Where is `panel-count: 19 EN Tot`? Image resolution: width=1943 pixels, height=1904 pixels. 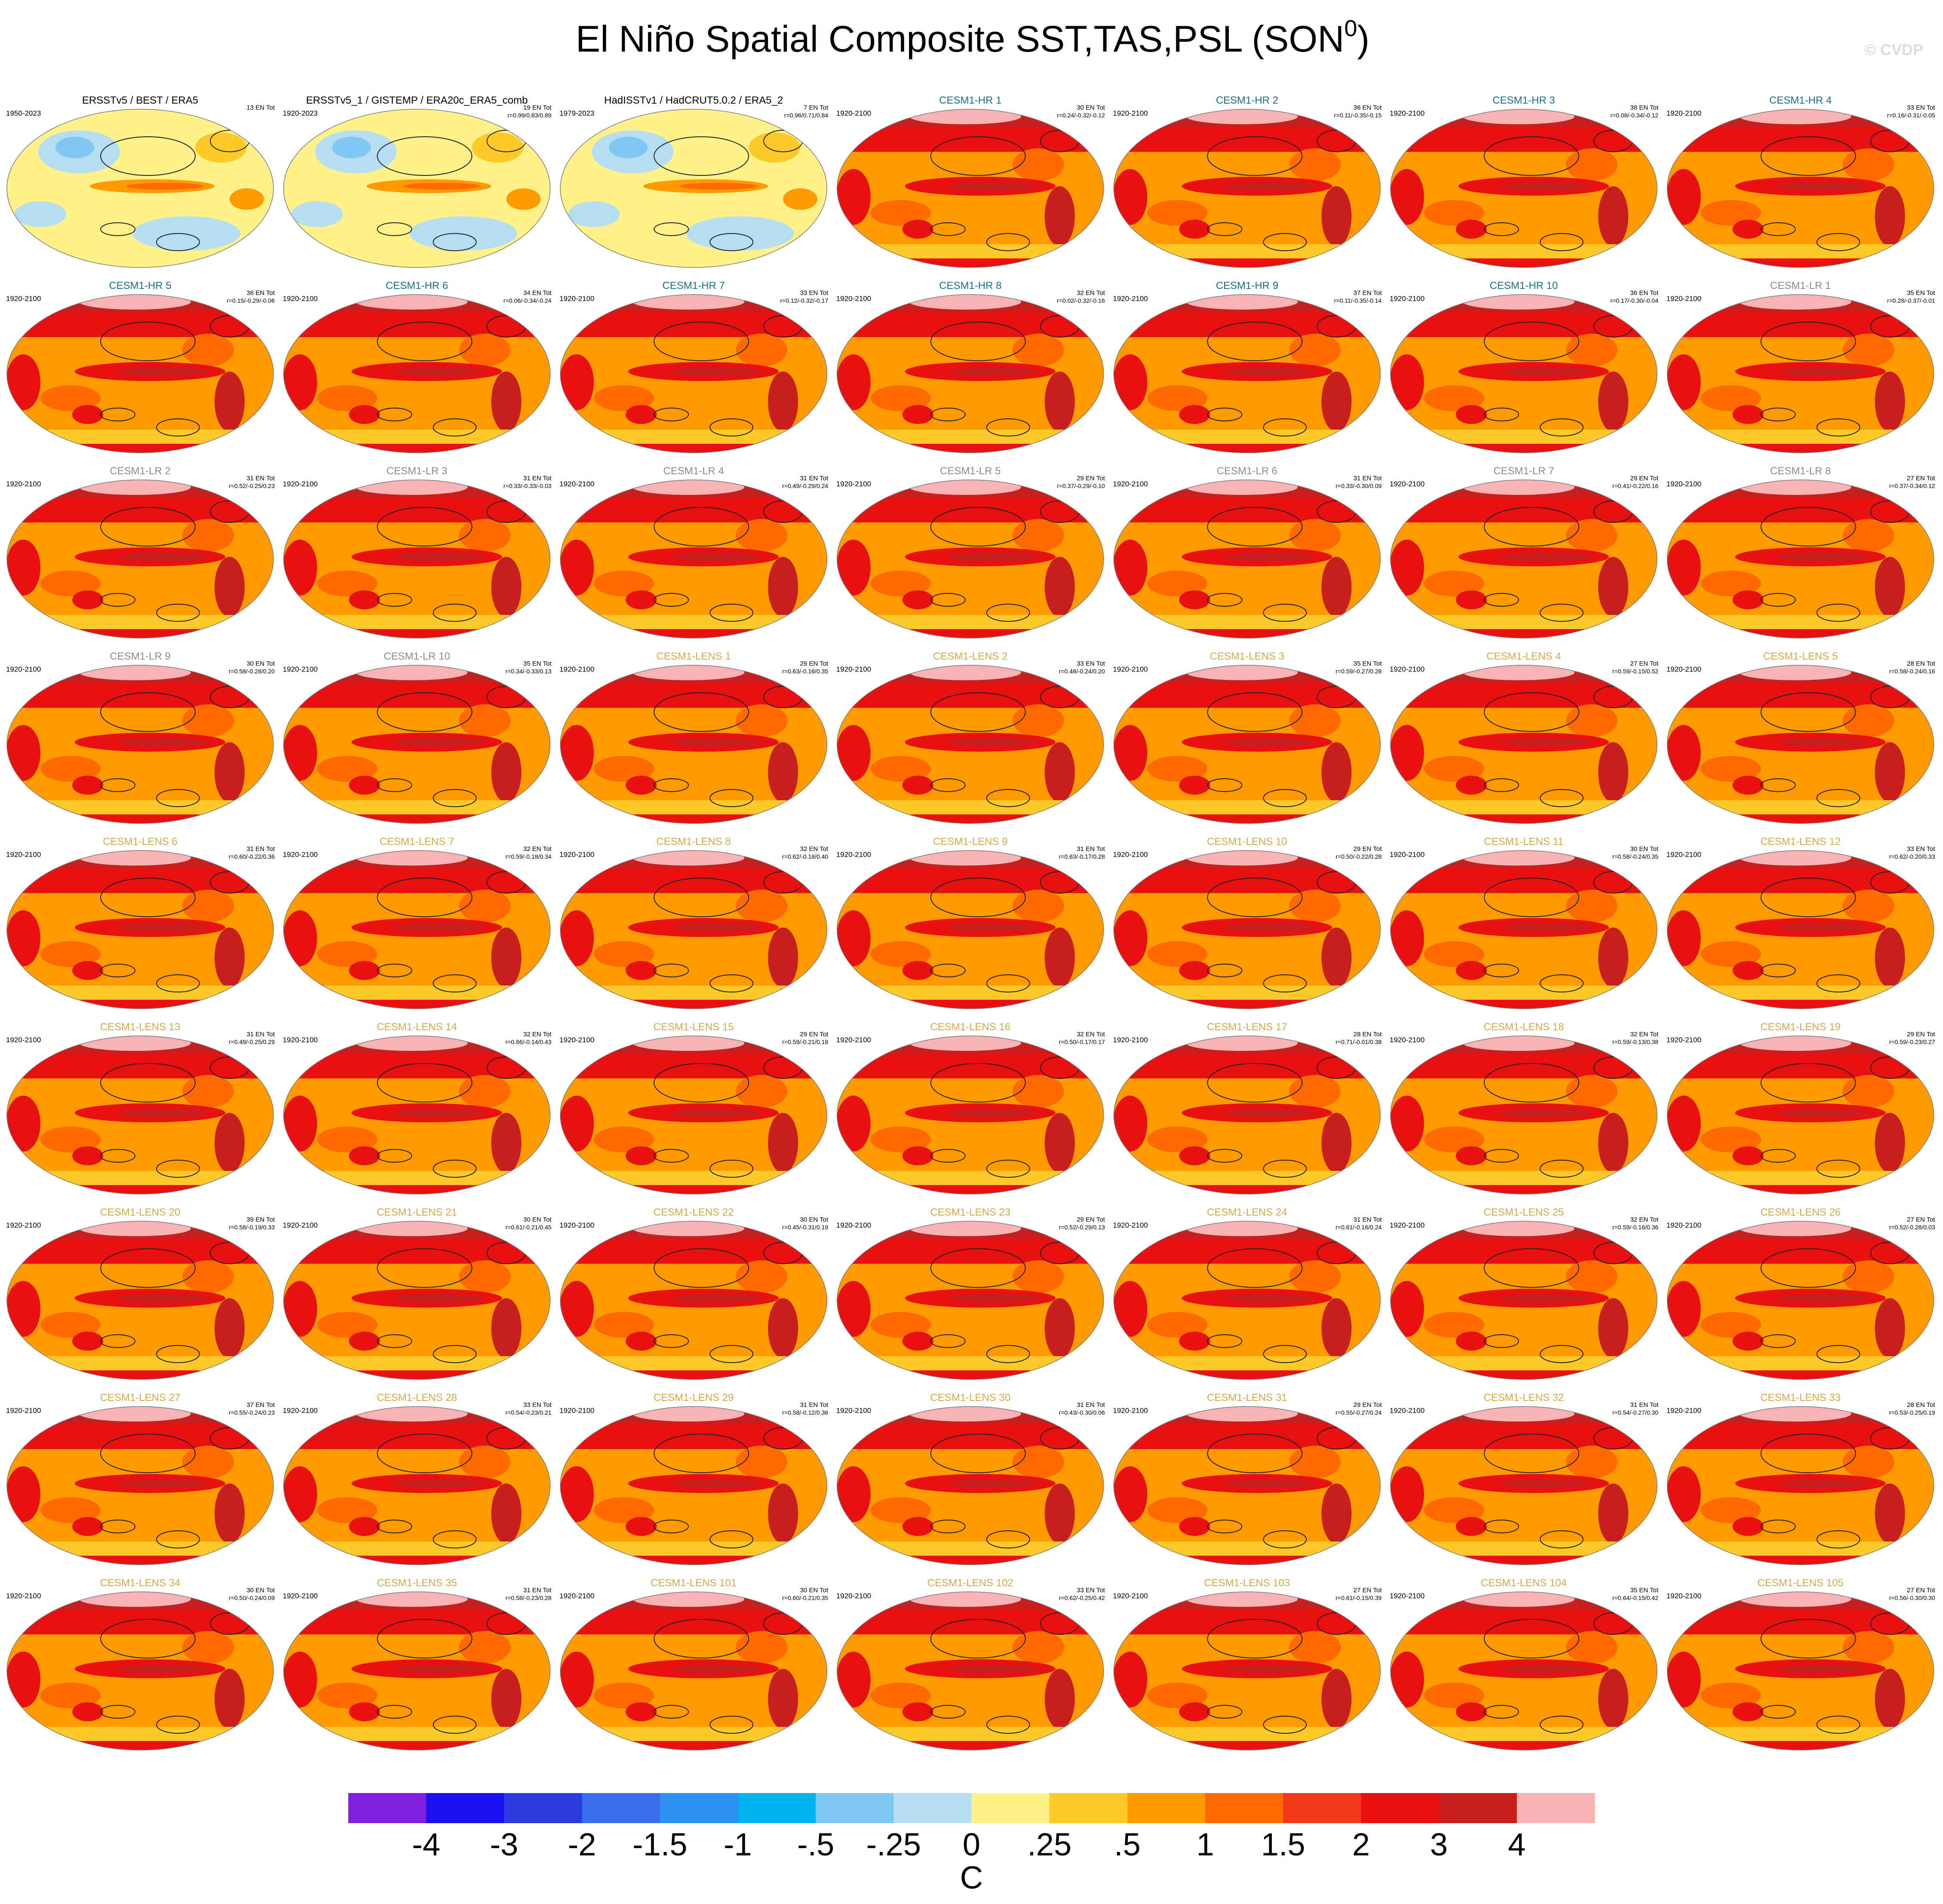 panel-count: 19 EN Tot is located at coordinates (537, 108).